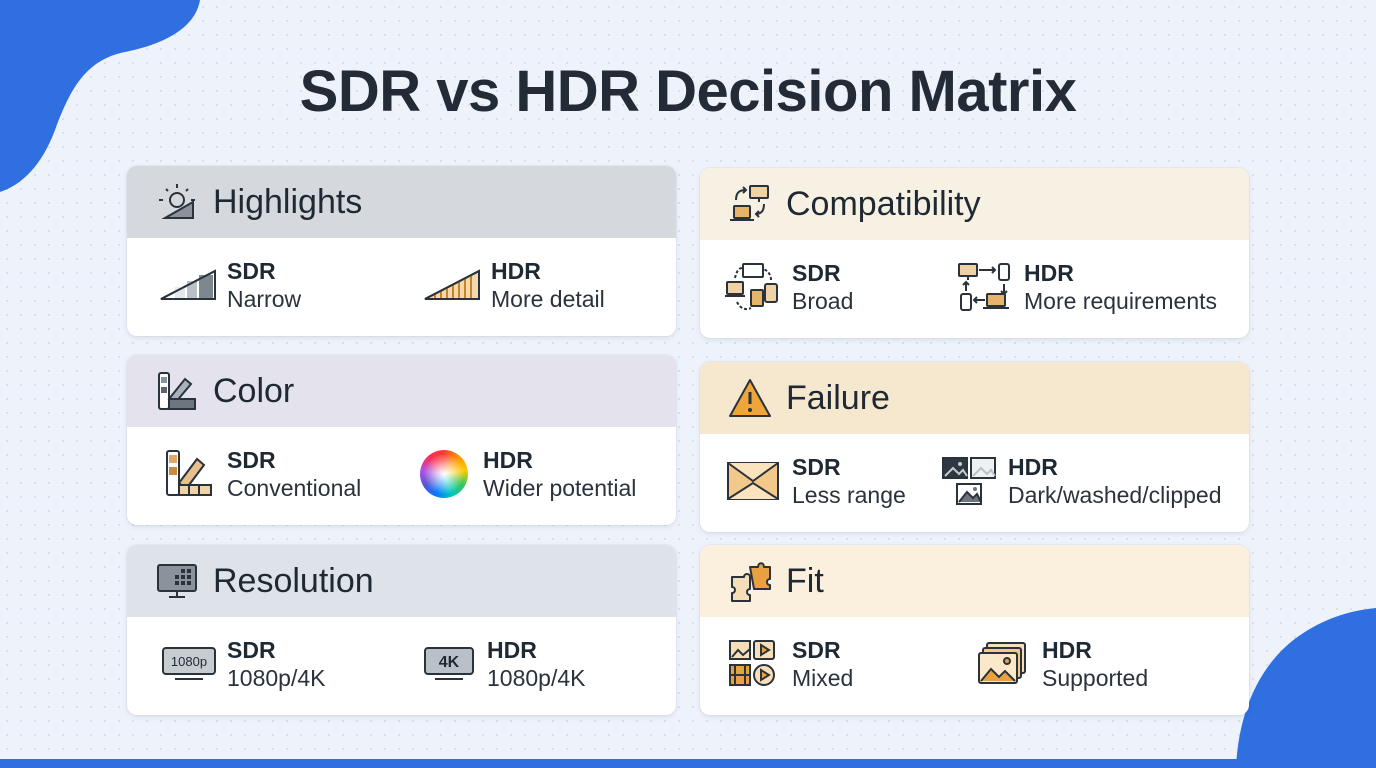  What do you see at coordinates (753, 664) in the screenshot?
I see `mixed-media-icon` at bounding box center [753, 664].